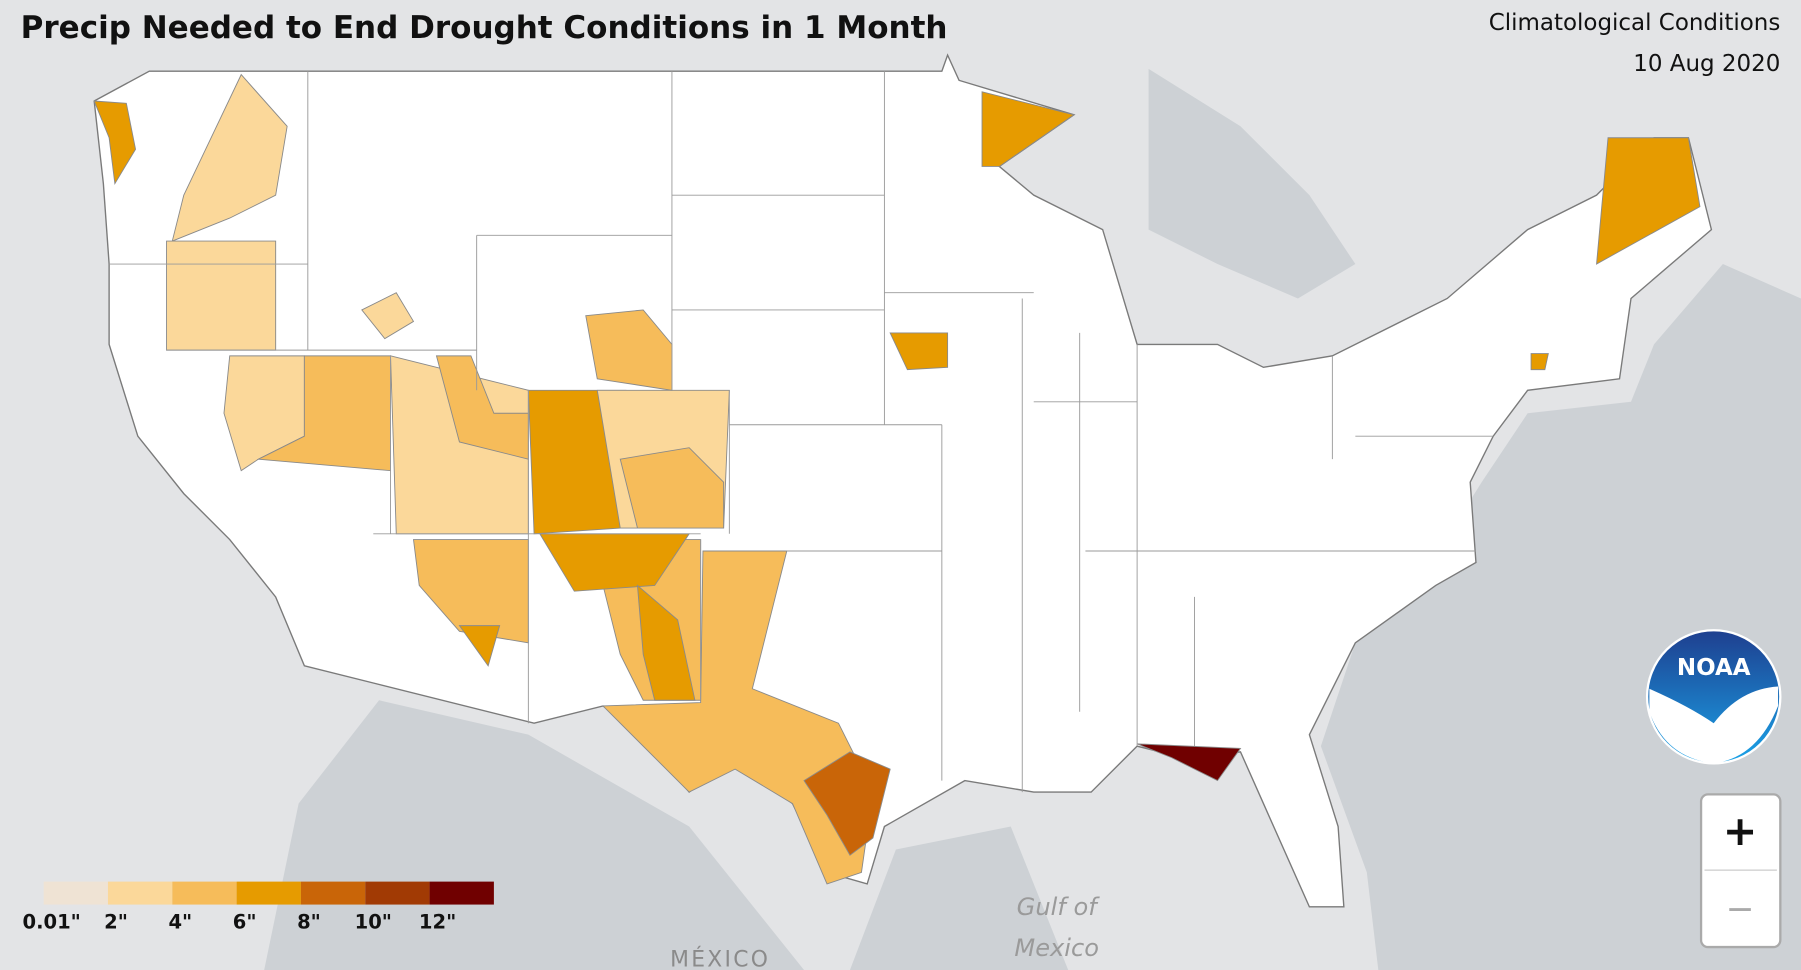  Describe the element at coordinates (373, 922) in the screenshot. I see `legend-label: 10"` at that location.